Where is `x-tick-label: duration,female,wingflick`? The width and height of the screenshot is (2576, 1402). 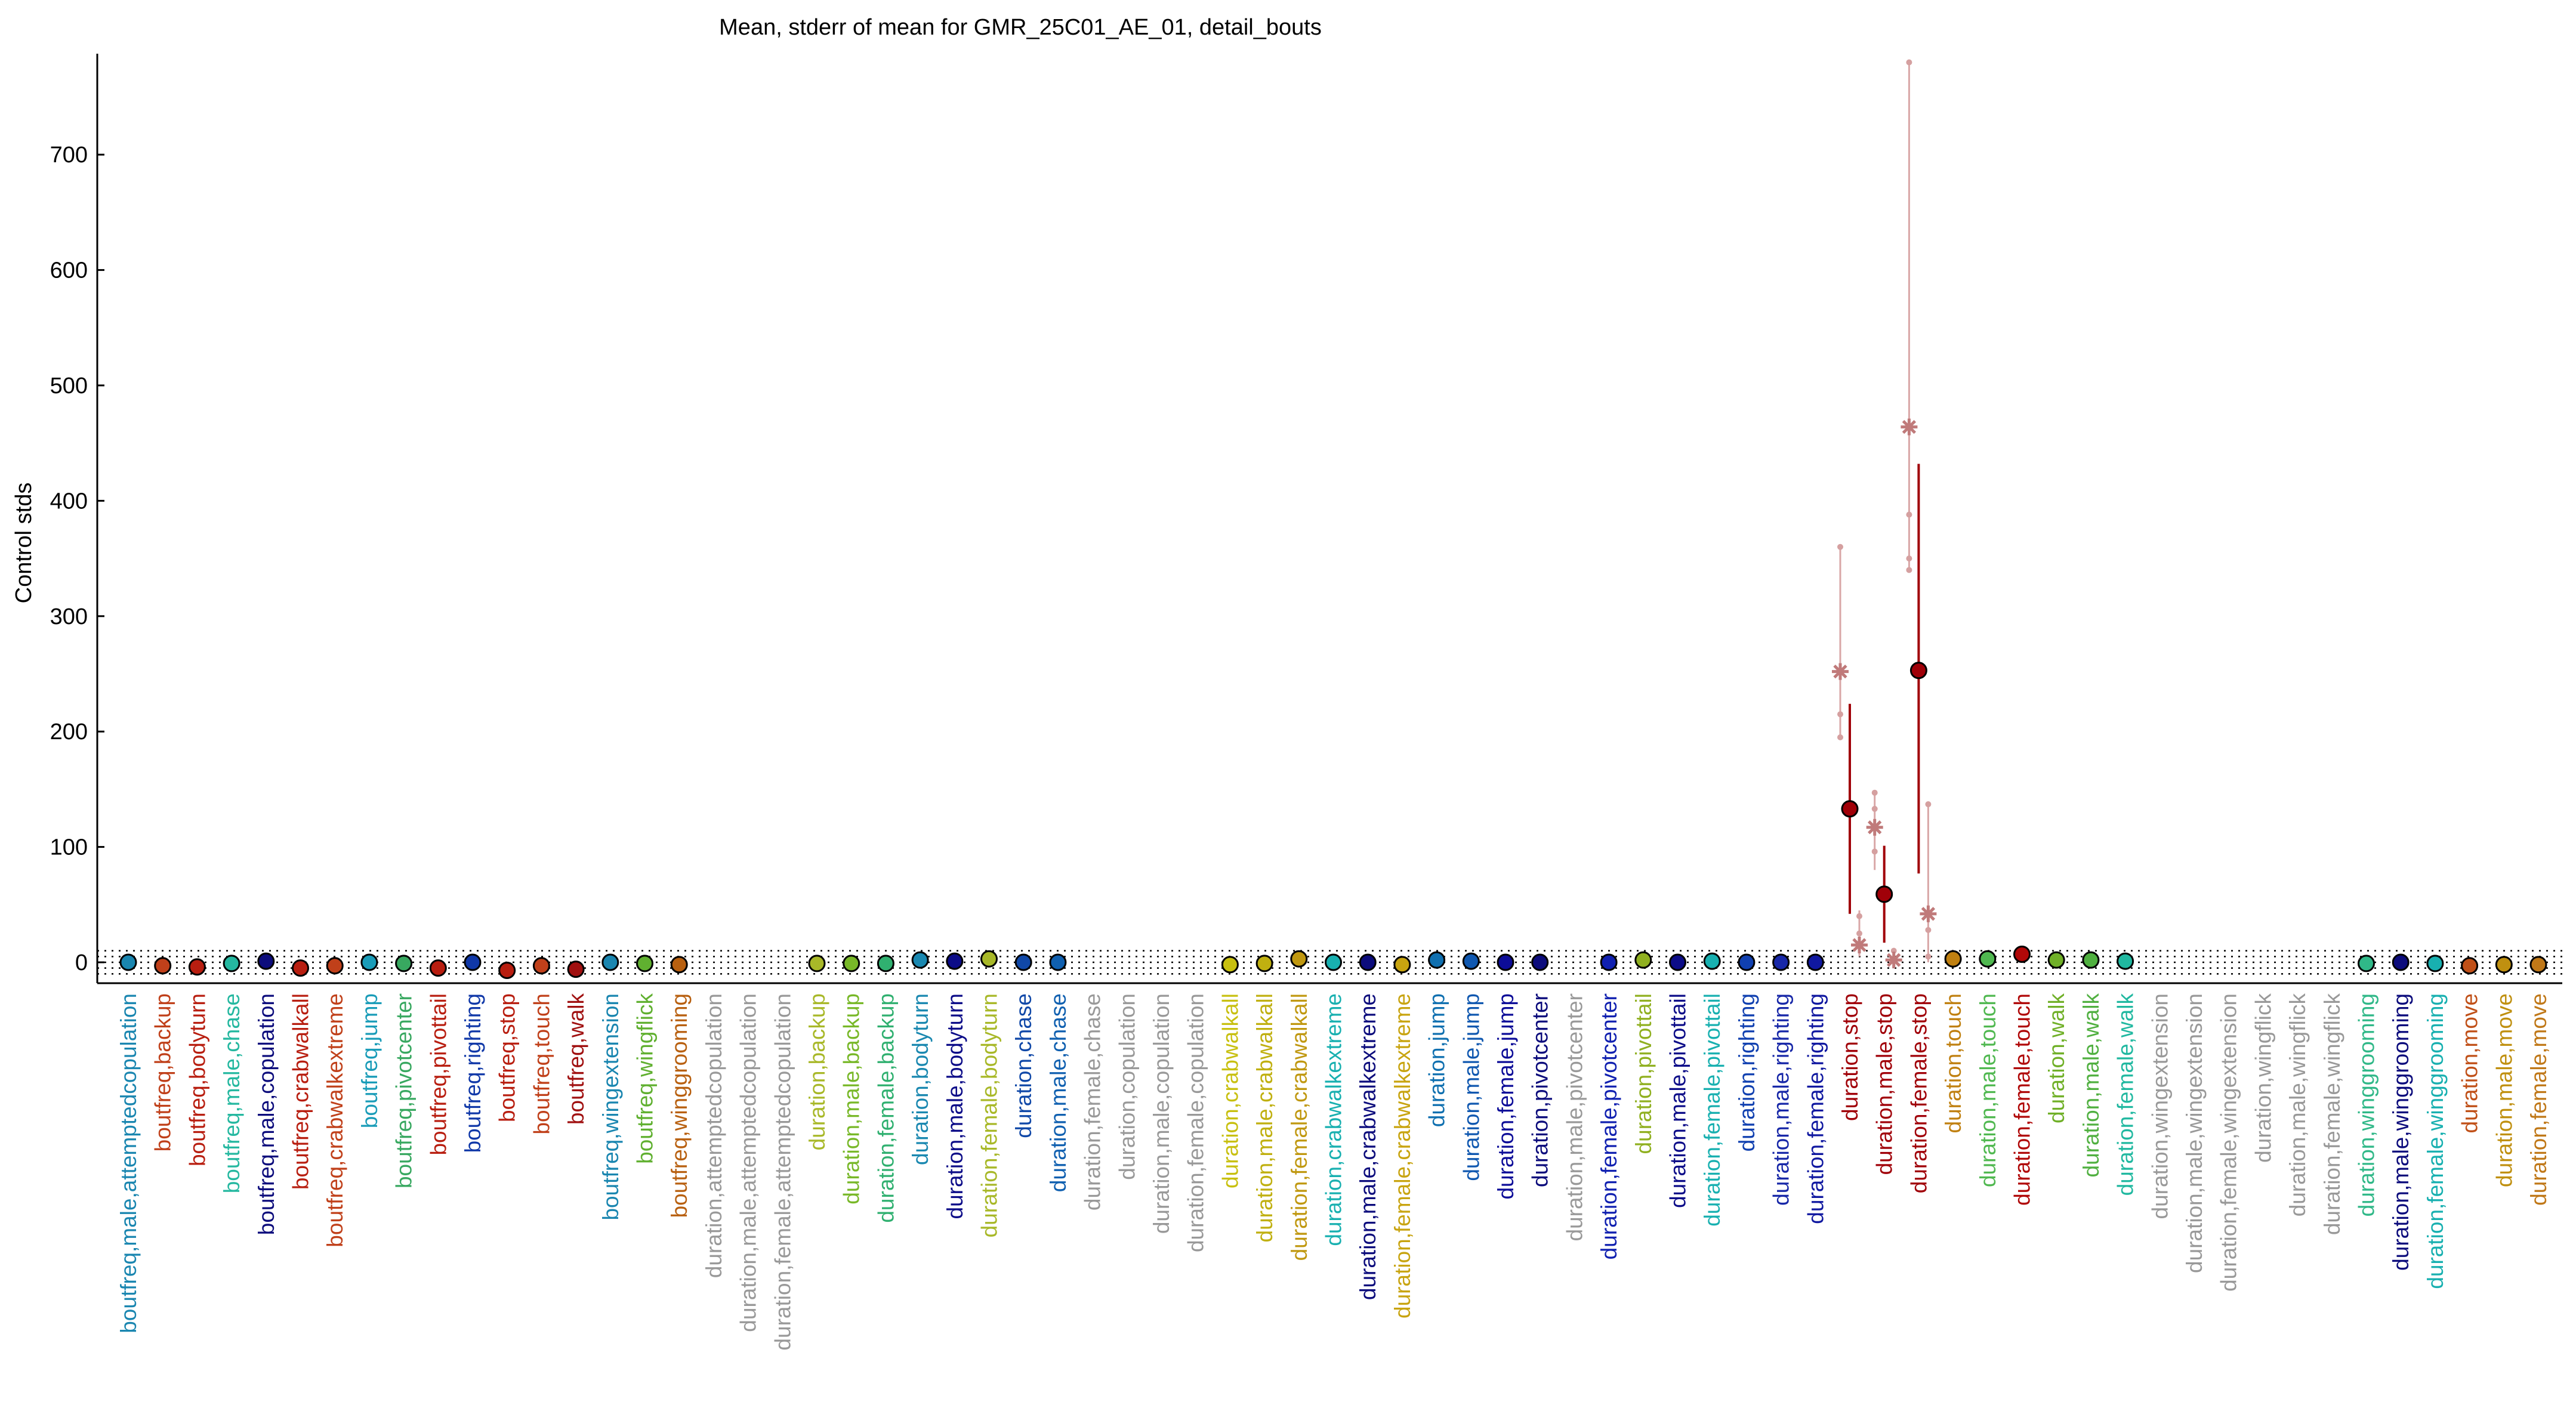
x-tick-label: duration,female,wingflick is located at coordinates (2332, 1114).